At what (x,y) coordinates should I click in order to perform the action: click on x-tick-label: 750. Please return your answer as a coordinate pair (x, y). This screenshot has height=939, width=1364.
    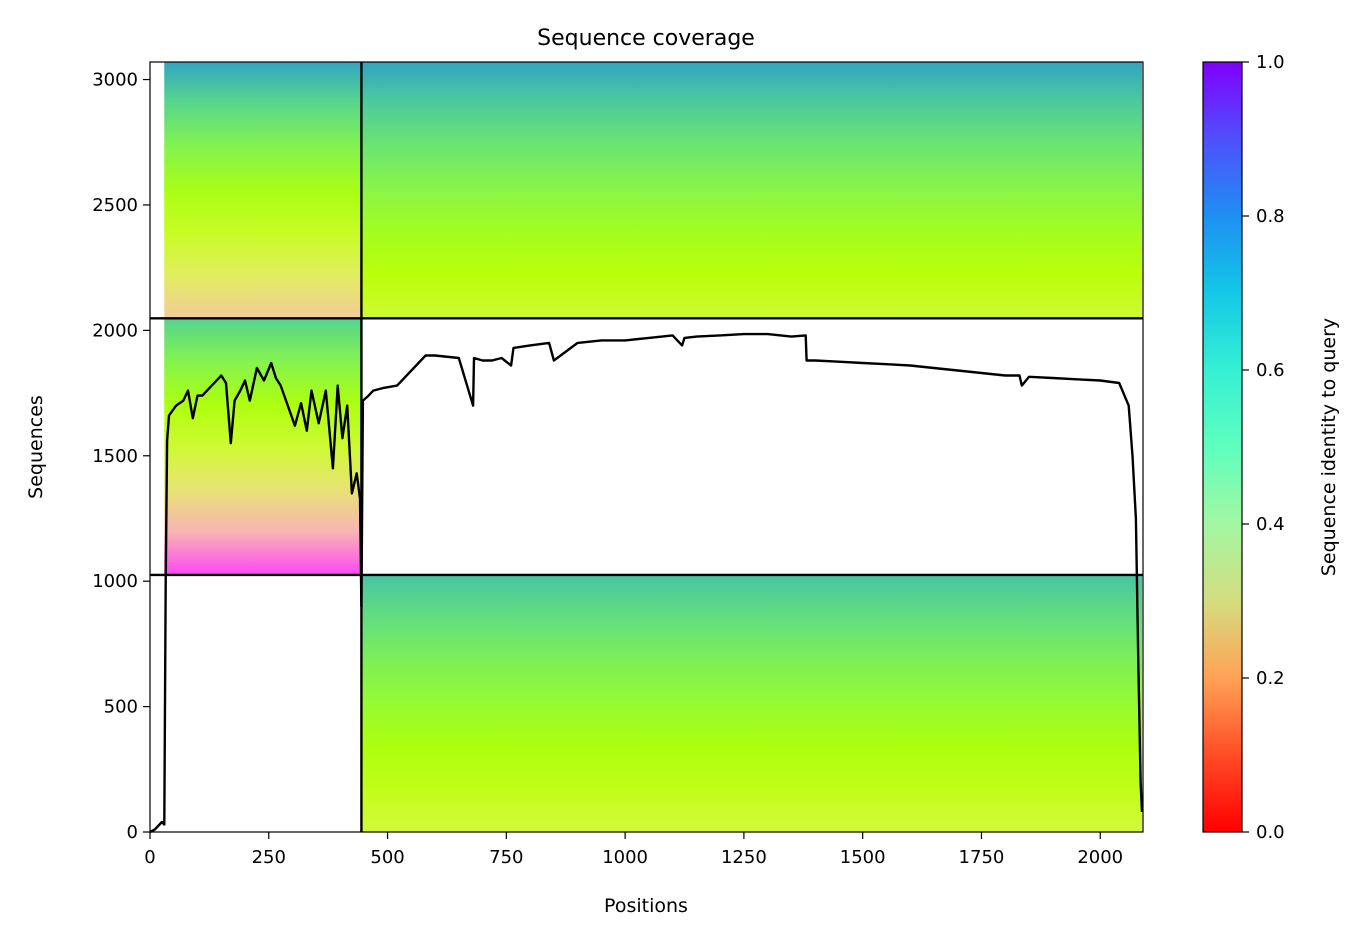
    Looking at the image, I should click on (506, 857).